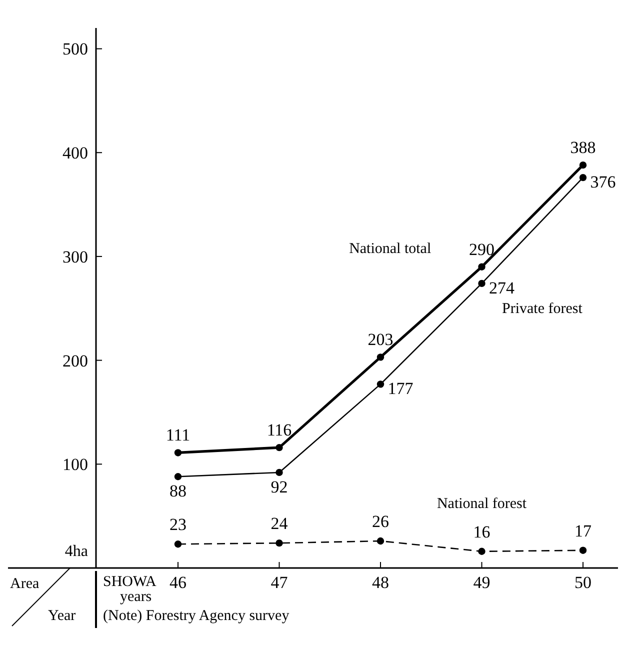 The image size is (634, 656). I want to click on x-tick-label: 47, so click(279, 582).